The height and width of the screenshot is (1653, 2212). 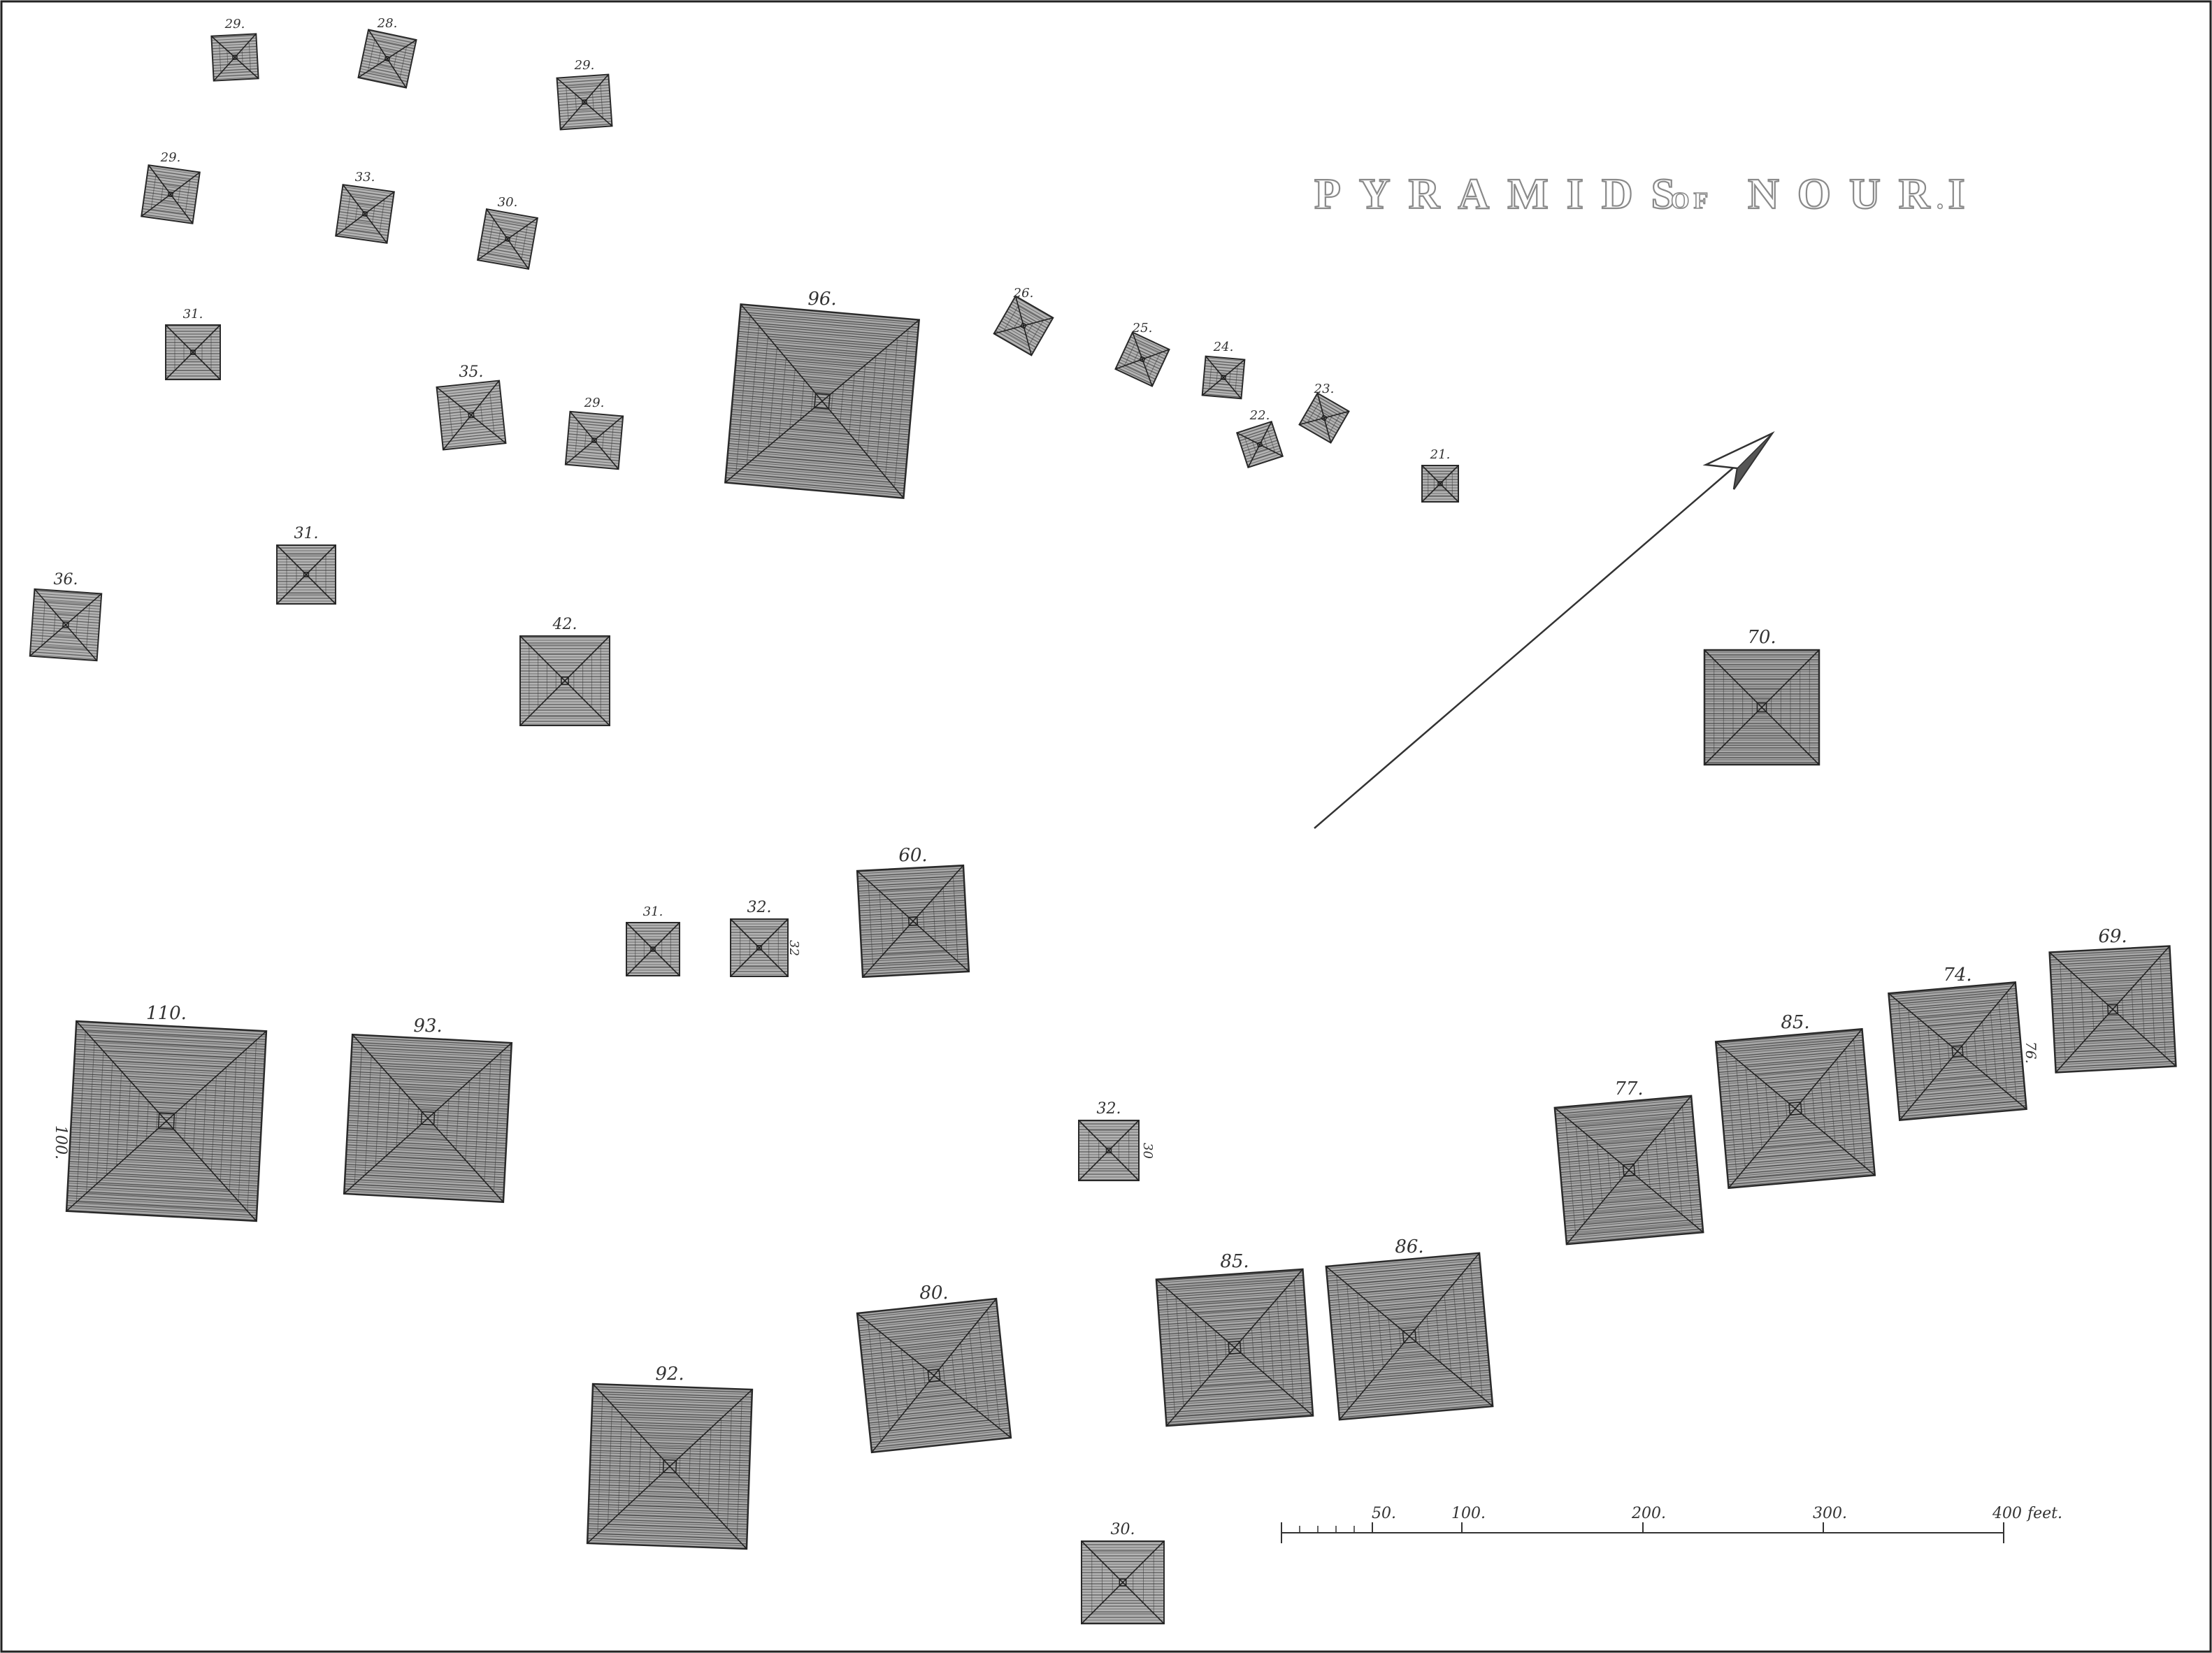 I want to click on pyramid-label: 77., so click(x=1628, y=1088).